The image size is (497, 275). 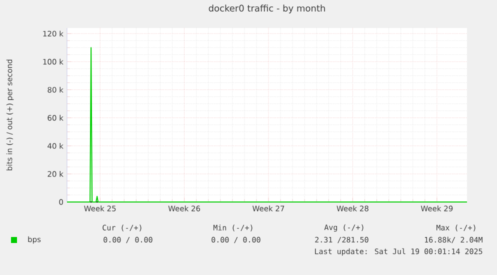 I want to click on chart-title: docker0 traffic - by month, so click(x=266, y=9).